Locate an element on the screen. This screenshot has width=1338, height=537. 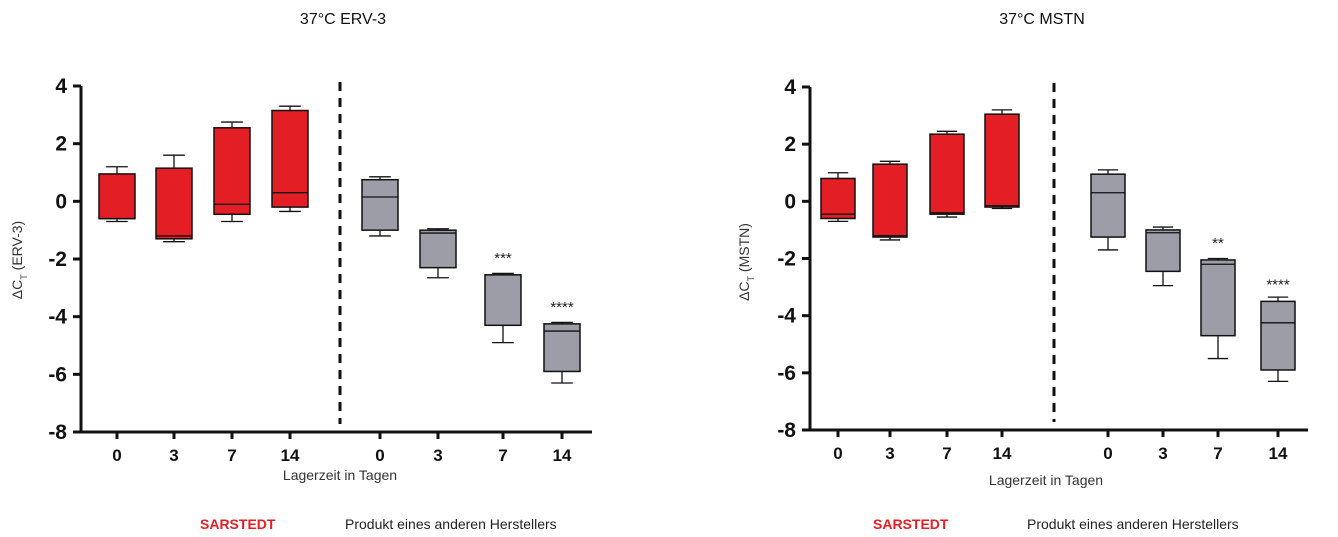
chart-title: 37°C MSTN is located at coordinates (1042, 19).